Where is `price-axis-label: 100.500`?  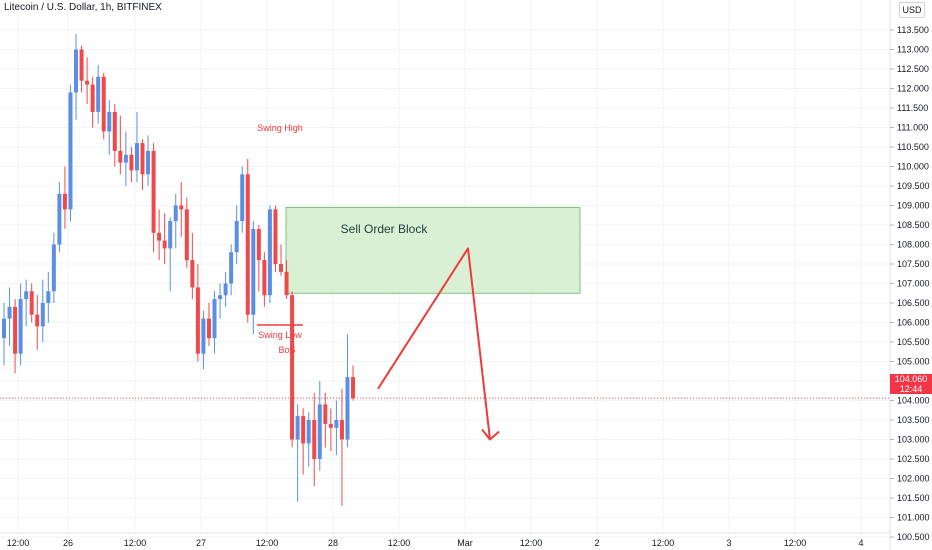 price-axis-label: 100.500 is located at coordinates (913, 537).